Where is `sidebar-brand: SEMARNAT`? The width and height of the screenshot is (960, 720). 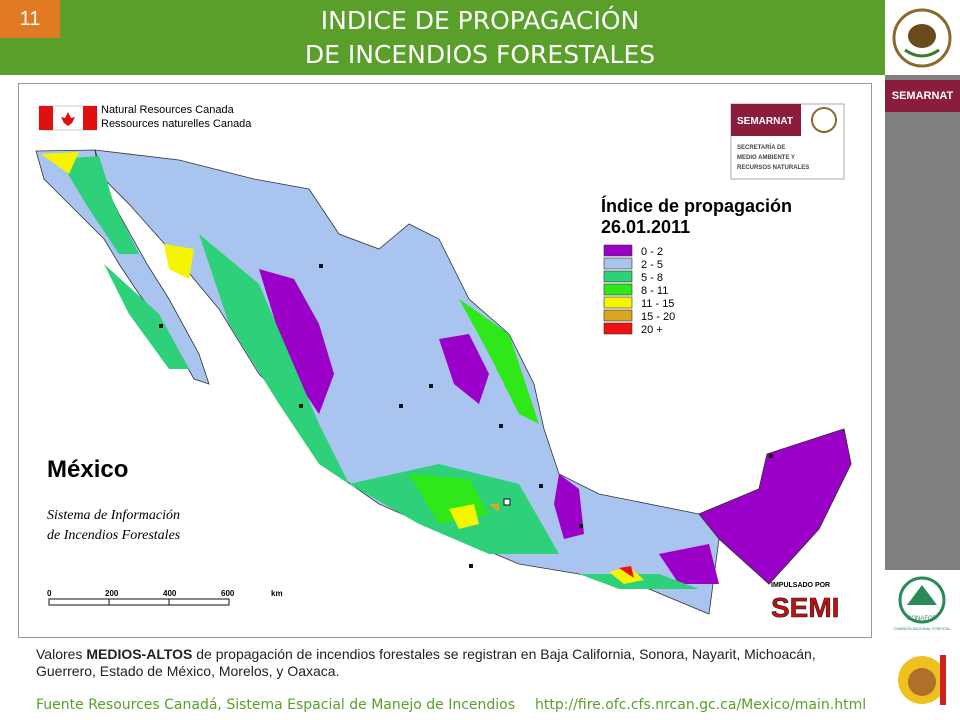 sidebar-brand: SEMARNAT is located at coordinates (922, 96).